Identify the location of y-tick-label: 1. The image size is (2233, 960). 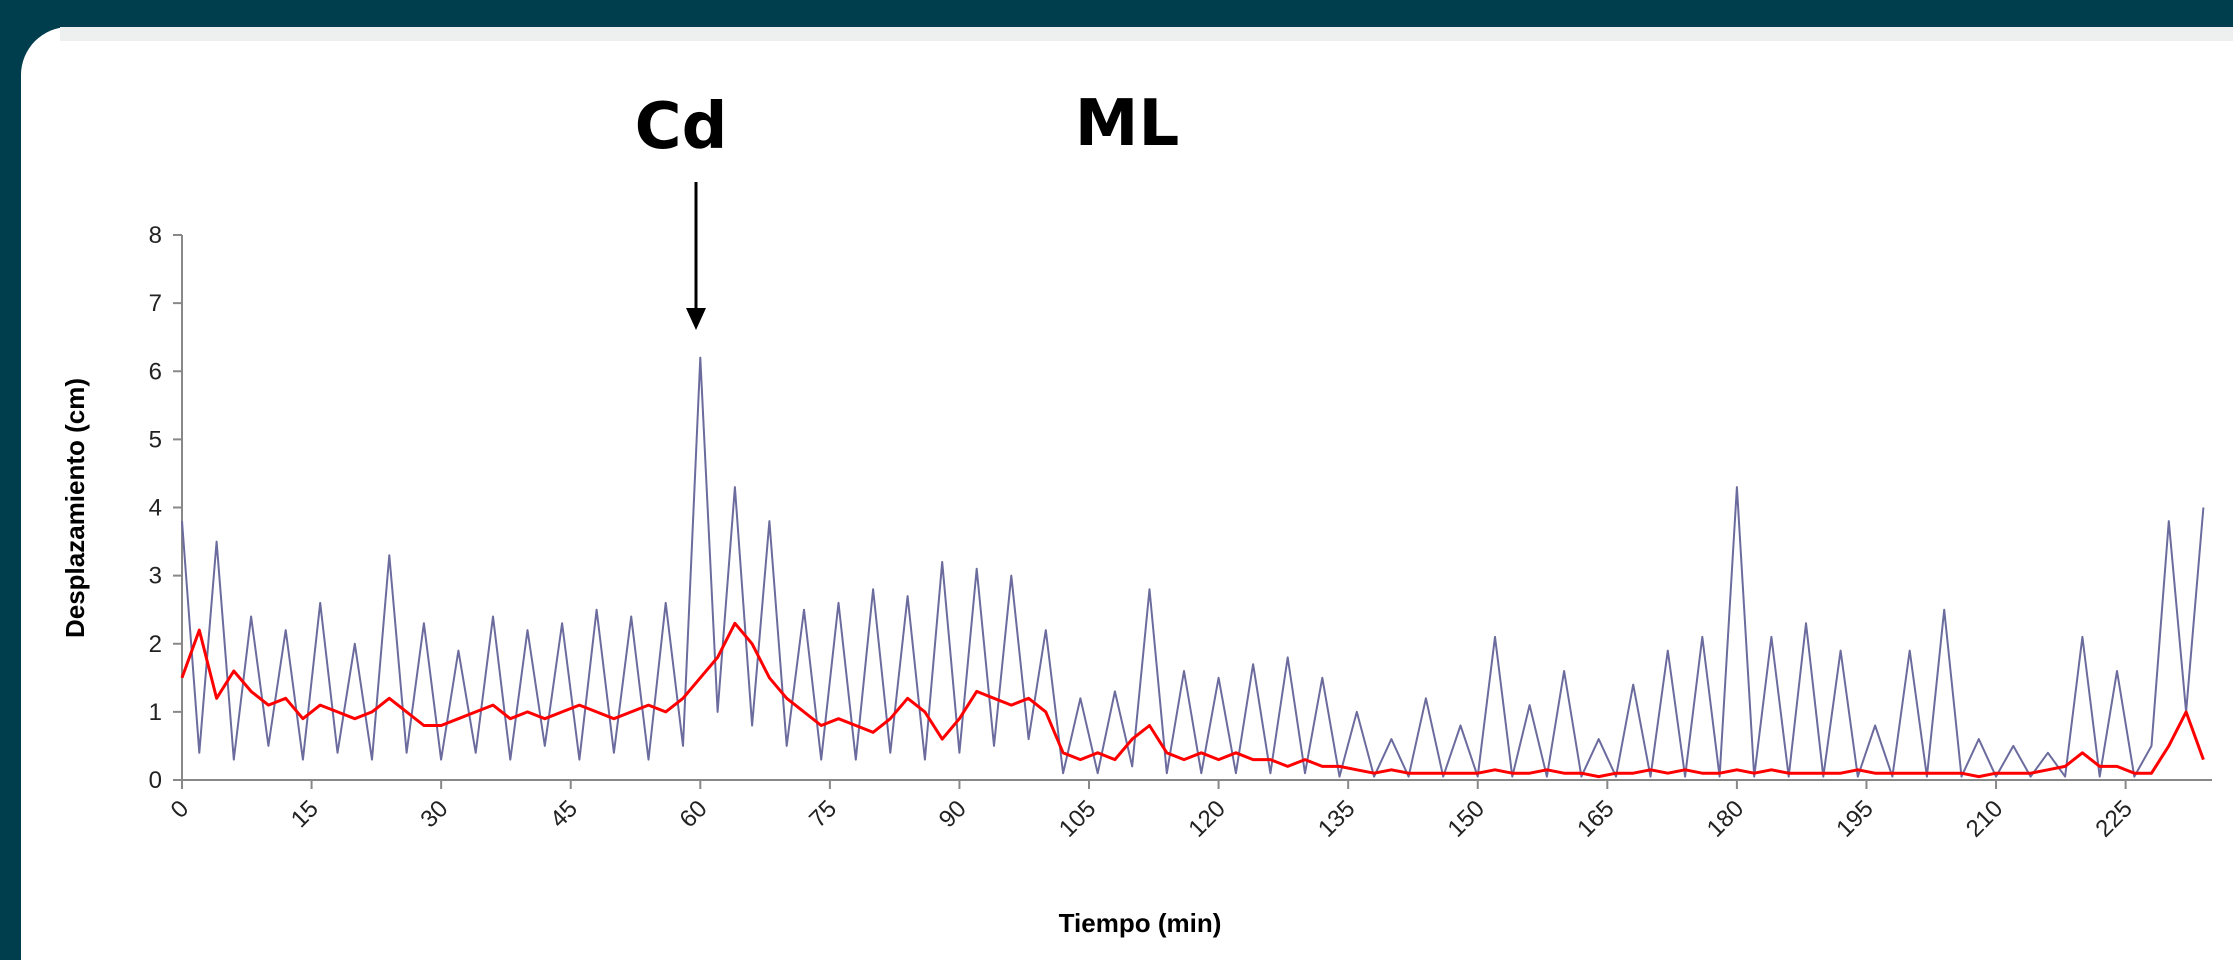
(155, 712).